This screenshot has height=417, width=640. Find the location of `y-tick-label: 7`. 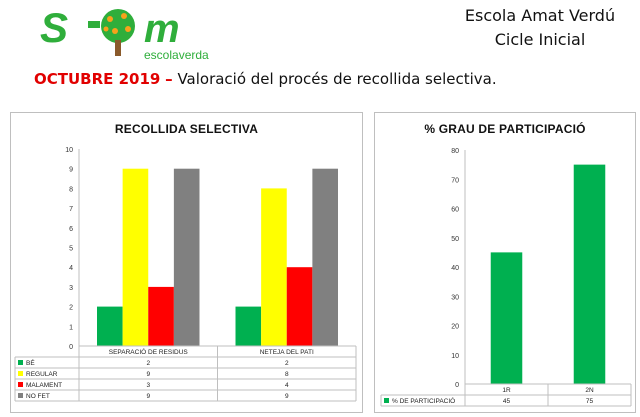

y-tick-label: 7 is located at coordinates (71, 209).